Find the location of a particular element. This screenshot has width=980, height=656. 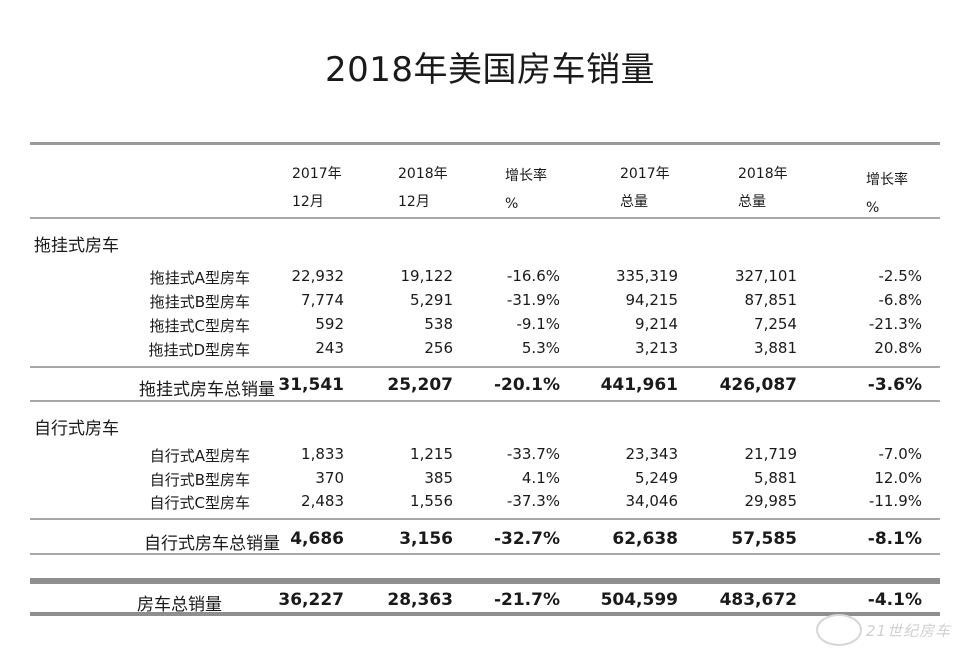

cell: 25,207 is located at coordinates (420, 385).